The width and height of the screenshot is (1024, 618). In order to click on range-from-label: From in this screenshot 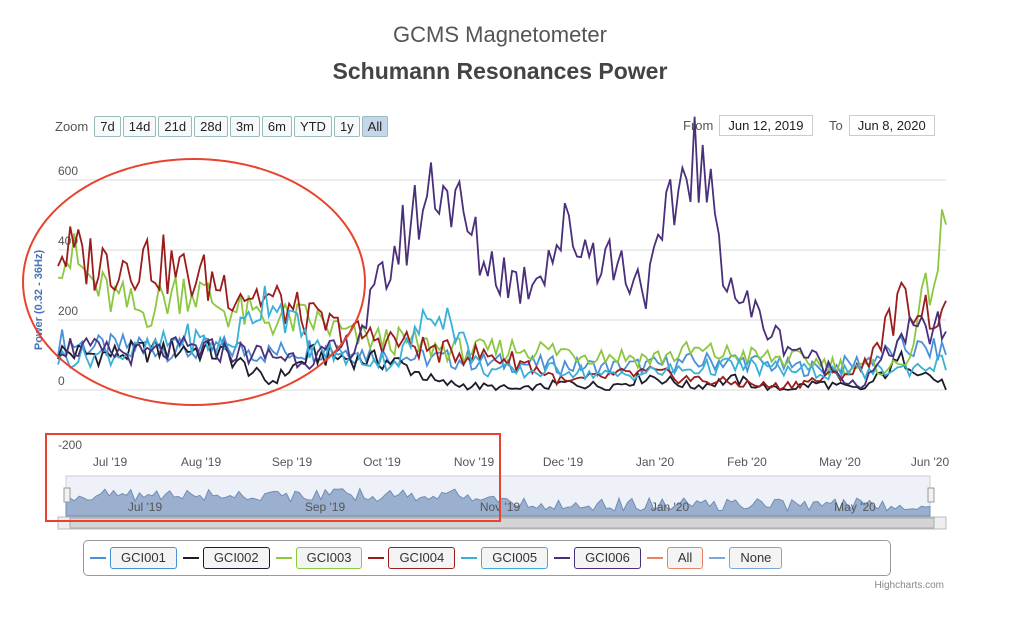, I will do `click(698, 125)`.